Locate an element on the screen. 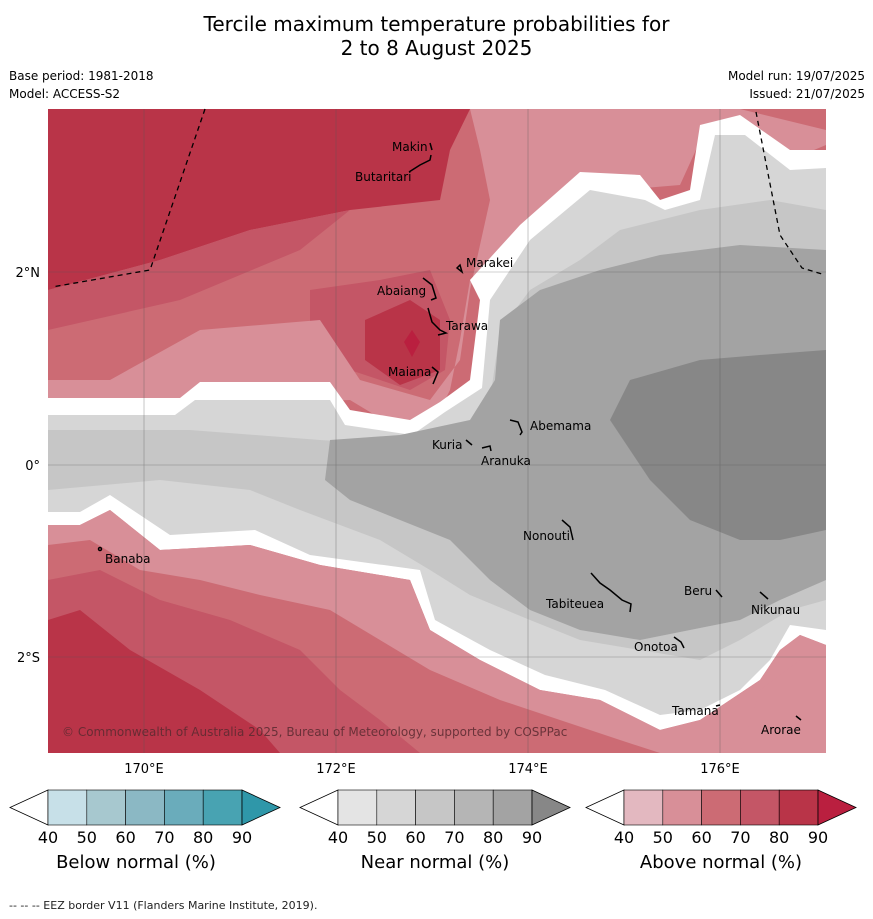  issued-date: Issued: 21/07/2025 is located at coordinates (807, 94).